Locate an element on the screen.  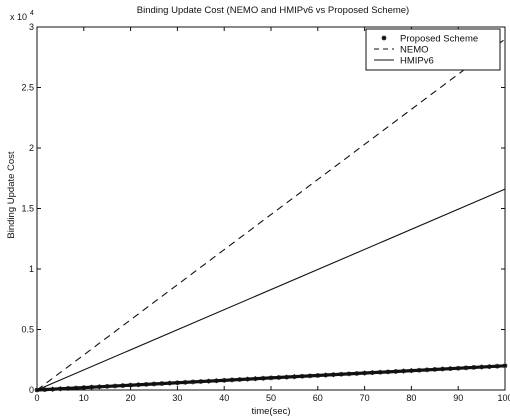
x-tick-label: 80 is located at coordinates (411, 398).